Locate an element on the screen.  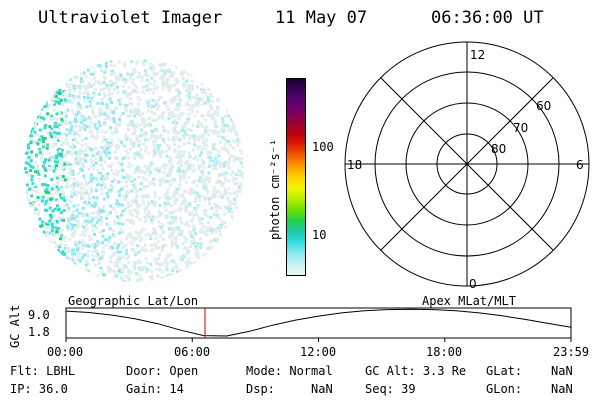
ip-field: IP: 36.0 is located at coordinates (39, 389).